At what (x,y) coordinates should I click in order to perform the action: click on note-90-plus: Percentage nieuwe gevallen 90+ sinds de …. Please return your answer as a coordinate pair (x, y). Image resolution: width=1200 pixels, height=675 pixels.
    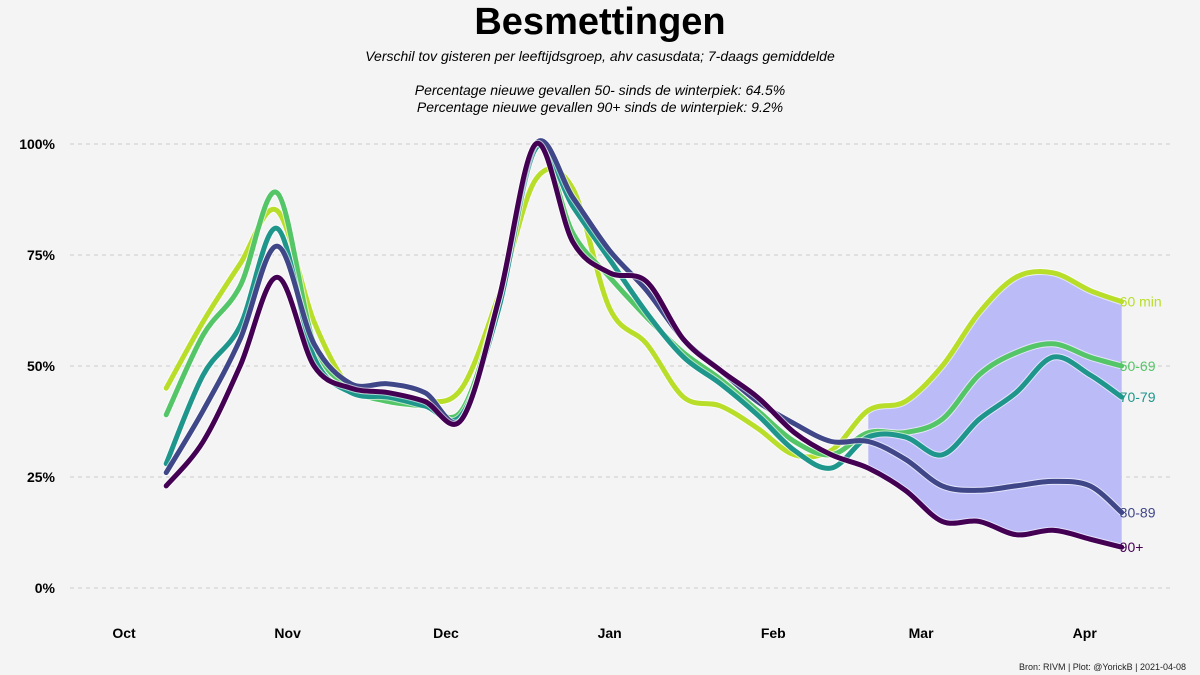
    Looking at the image, I should click on (600, 107).